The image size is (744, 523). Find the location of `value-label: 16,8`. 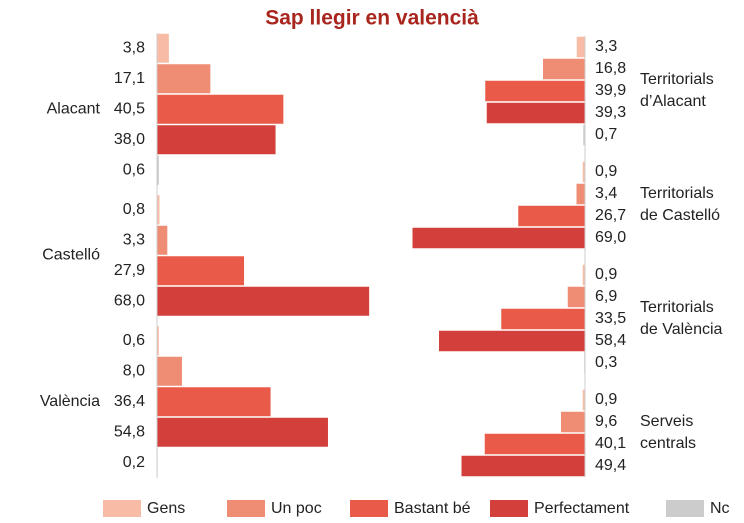

value-label: 16,8 is located at coordinates (610, 68).